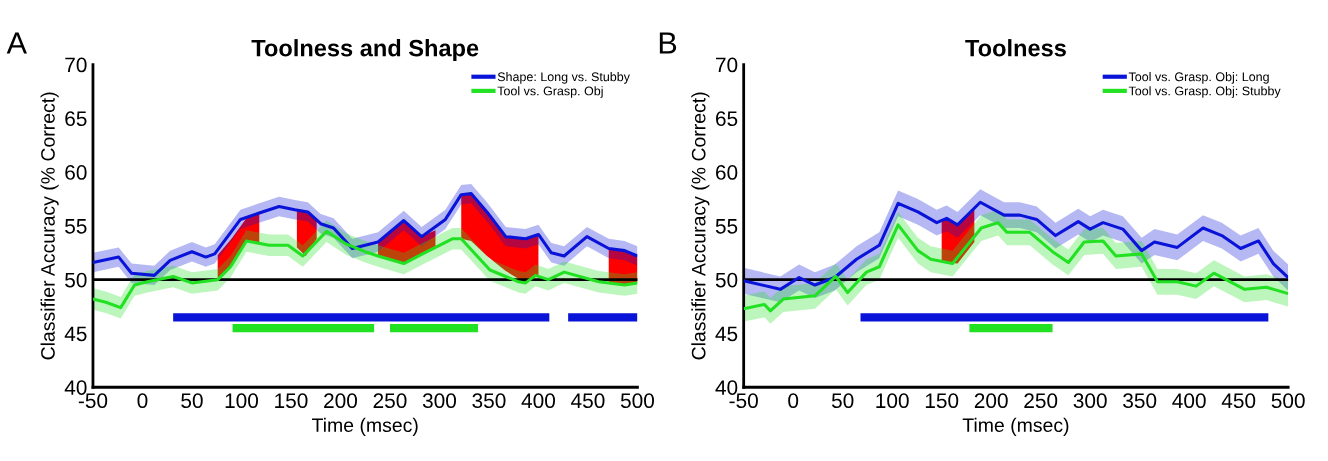 The width and height of the screenshot is (1328, 461). I want to click on legend-label: Tool vs. Grasp. Obj: Long, so click(1198, 78).